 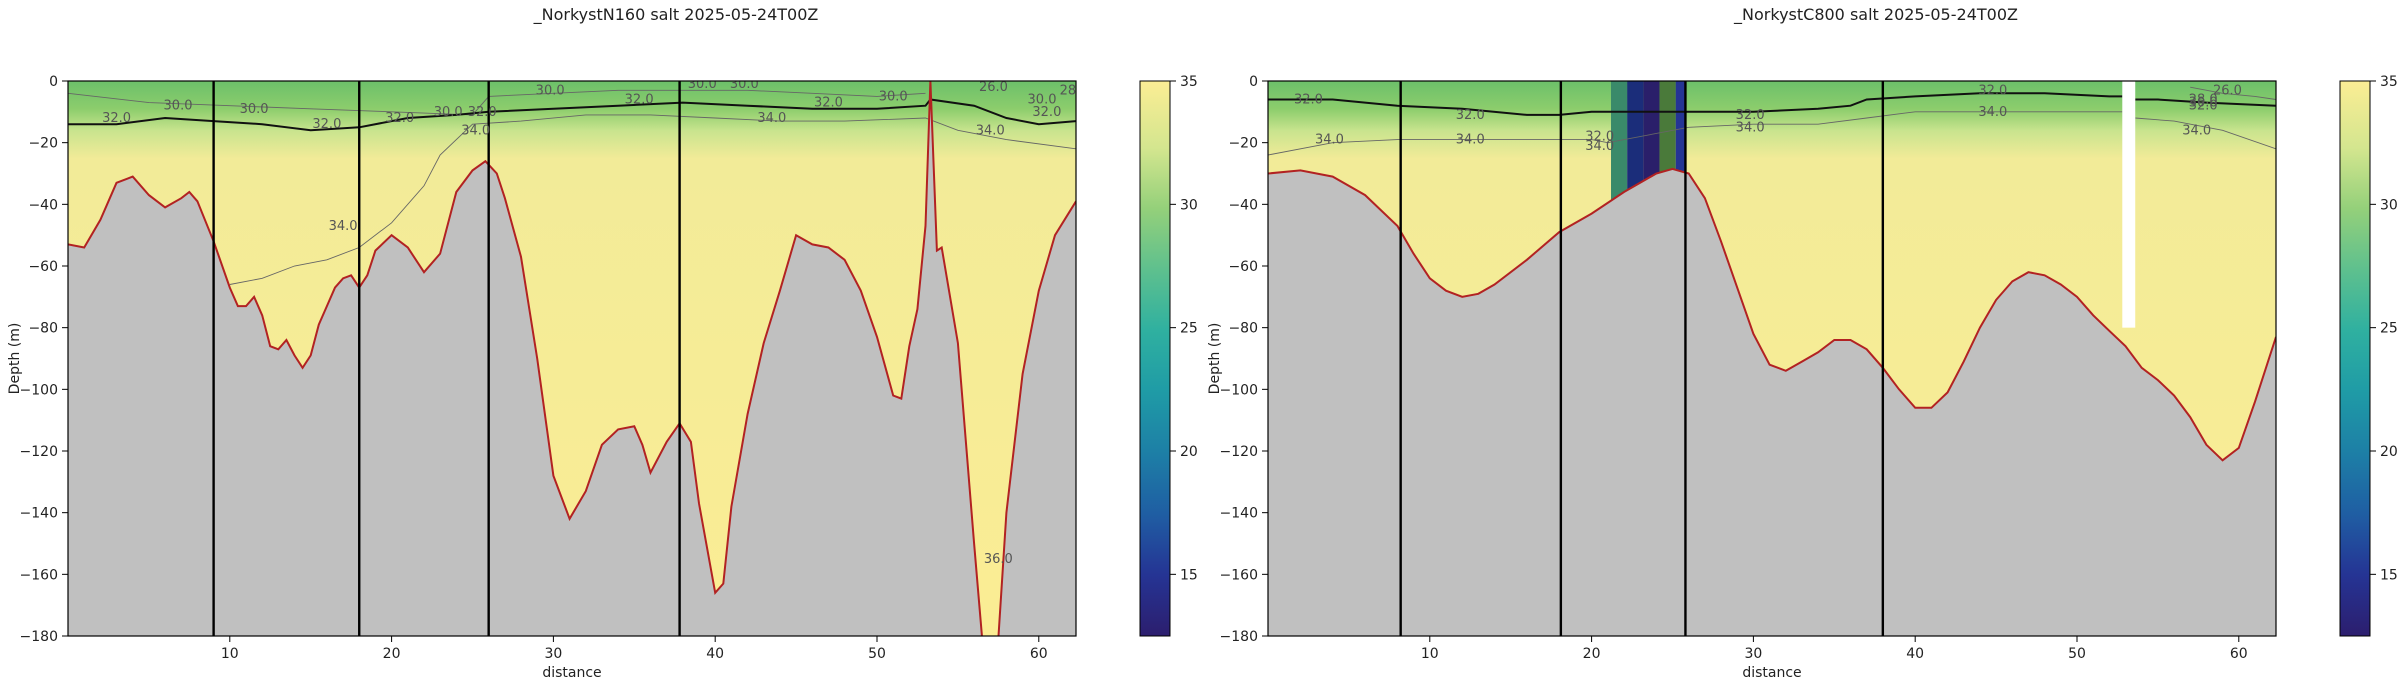 What do you see at coordinates (553, 654) in the screenshot?
I see `x-tick-label: 30` at bounding box center [553, 654].